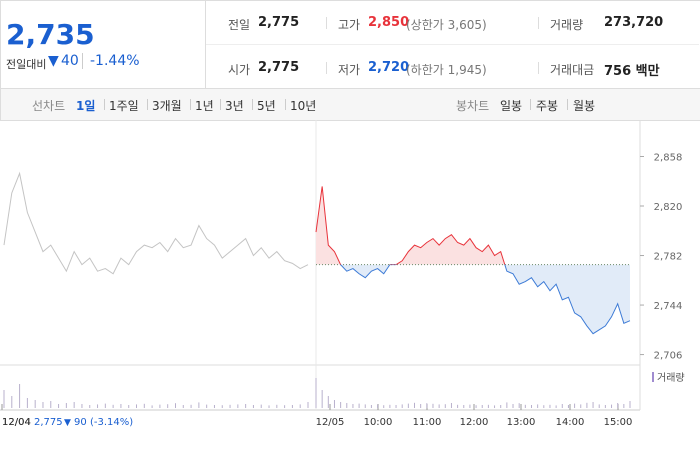 This screenshot has width=700, height=450. Describe the element at coordinates (547, 106) in the screenshot. I see `tab: 주봉` at that location.